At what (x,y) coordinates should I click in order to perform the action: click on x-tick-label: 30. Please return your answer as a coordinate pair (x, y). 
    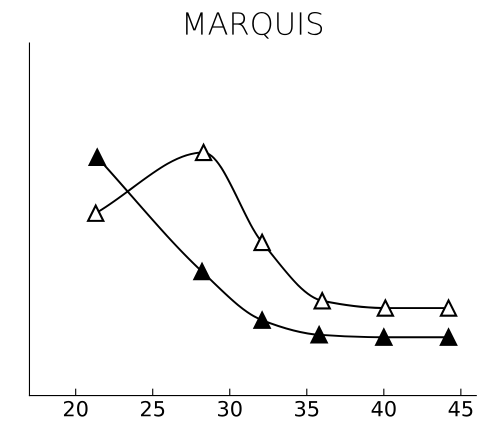
    Looking at the image, I should click on (230, 408).